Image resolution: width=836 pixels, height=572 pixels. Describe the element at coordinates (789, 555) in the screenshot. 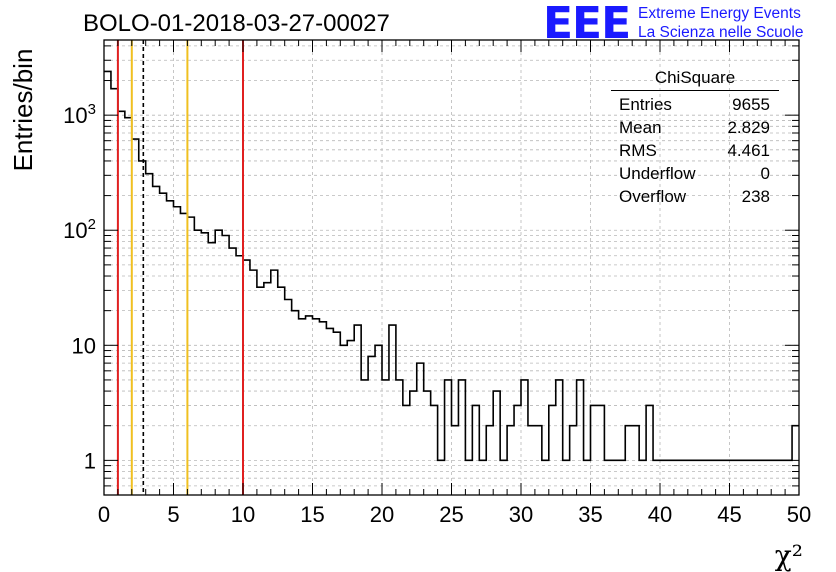

I see `x-axis-label: χ²` at that location.